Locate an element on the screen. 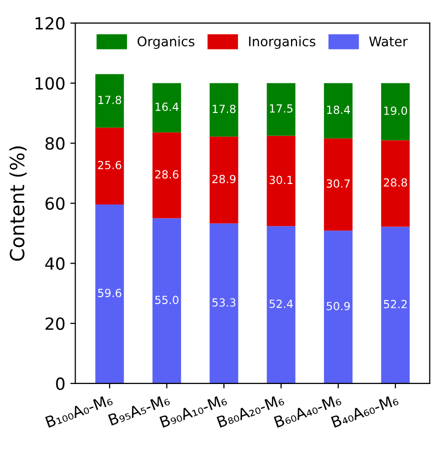 This screenshot has height=462, width=443. data-label: 28.9 is located at coordinates (224, 179).